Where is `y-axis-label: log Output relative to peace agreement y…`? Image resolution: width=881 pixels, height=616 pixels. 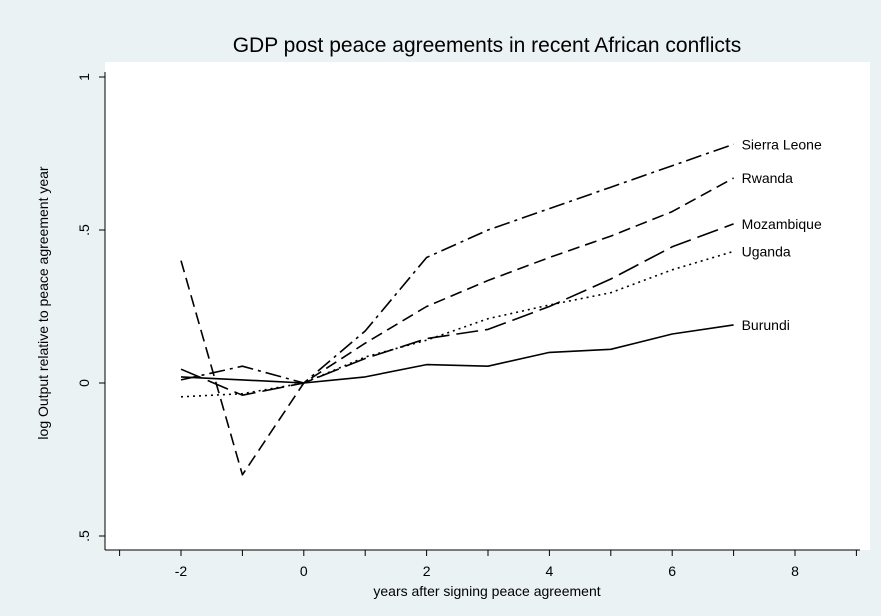
y-axis-label: log Output relative to peace agreement y… is located at coordinates (43, 303).